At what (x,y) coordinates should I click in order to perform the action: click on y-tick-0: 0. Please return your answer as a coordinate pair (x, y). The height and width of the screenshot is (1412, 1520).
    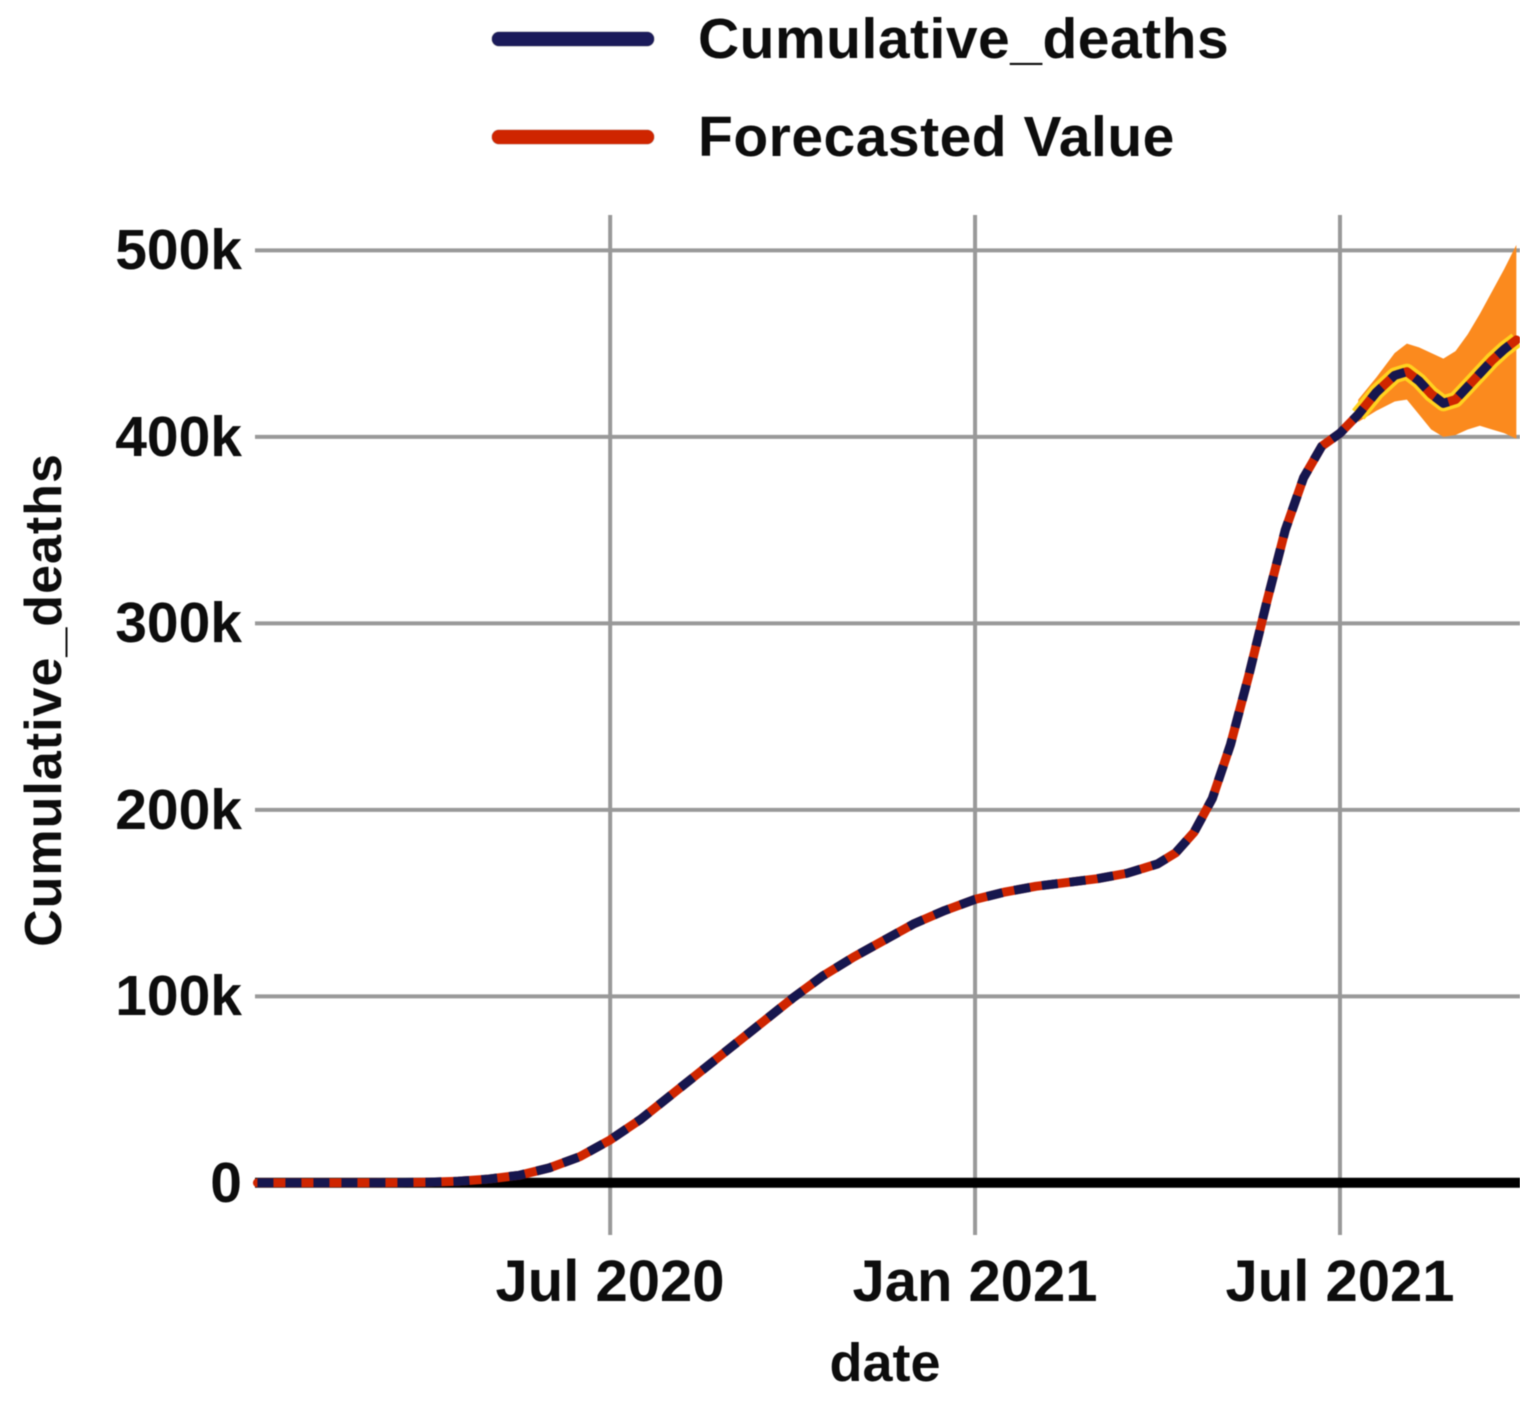
    Looking at the image, I should click on (226, 1183).